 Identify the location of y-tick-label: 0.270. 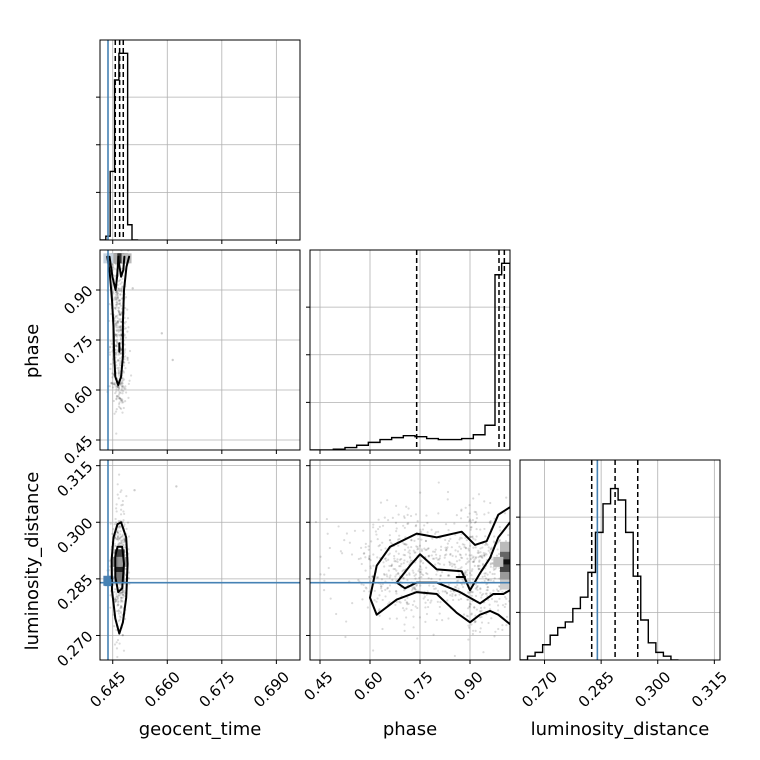
(74, 648).